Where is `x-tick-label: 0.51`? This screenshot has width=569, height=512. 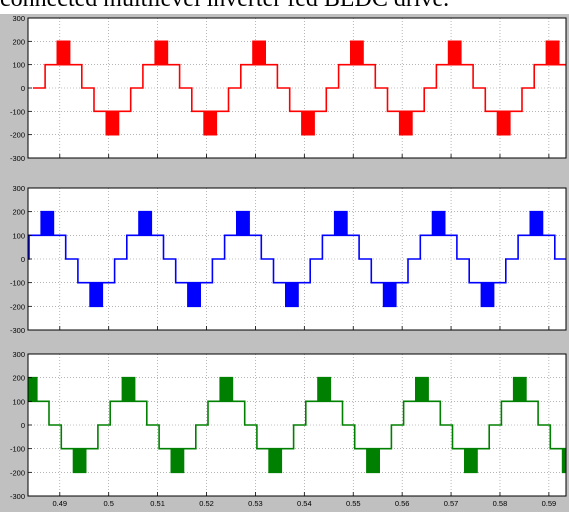 x-tick-label: 0.51 is located at coordinates (157, 503).